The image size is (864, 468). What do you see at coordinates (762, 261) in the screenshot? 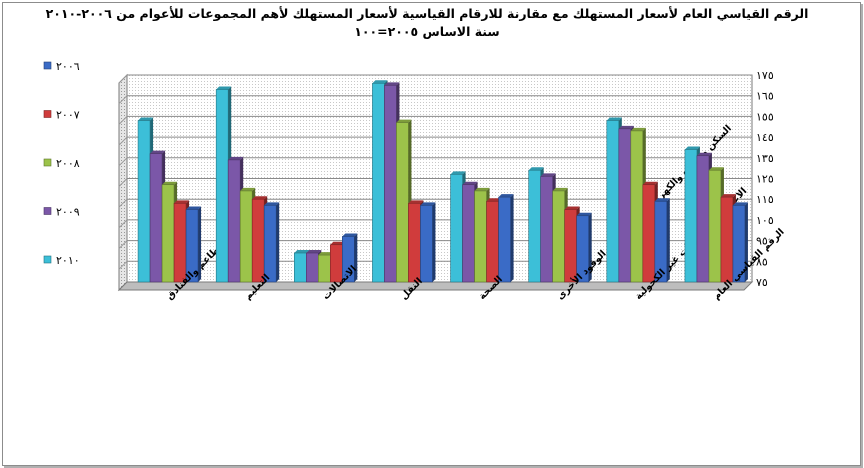
I see `y-tick-label: ٨٥` at bounding box center [762, 261].